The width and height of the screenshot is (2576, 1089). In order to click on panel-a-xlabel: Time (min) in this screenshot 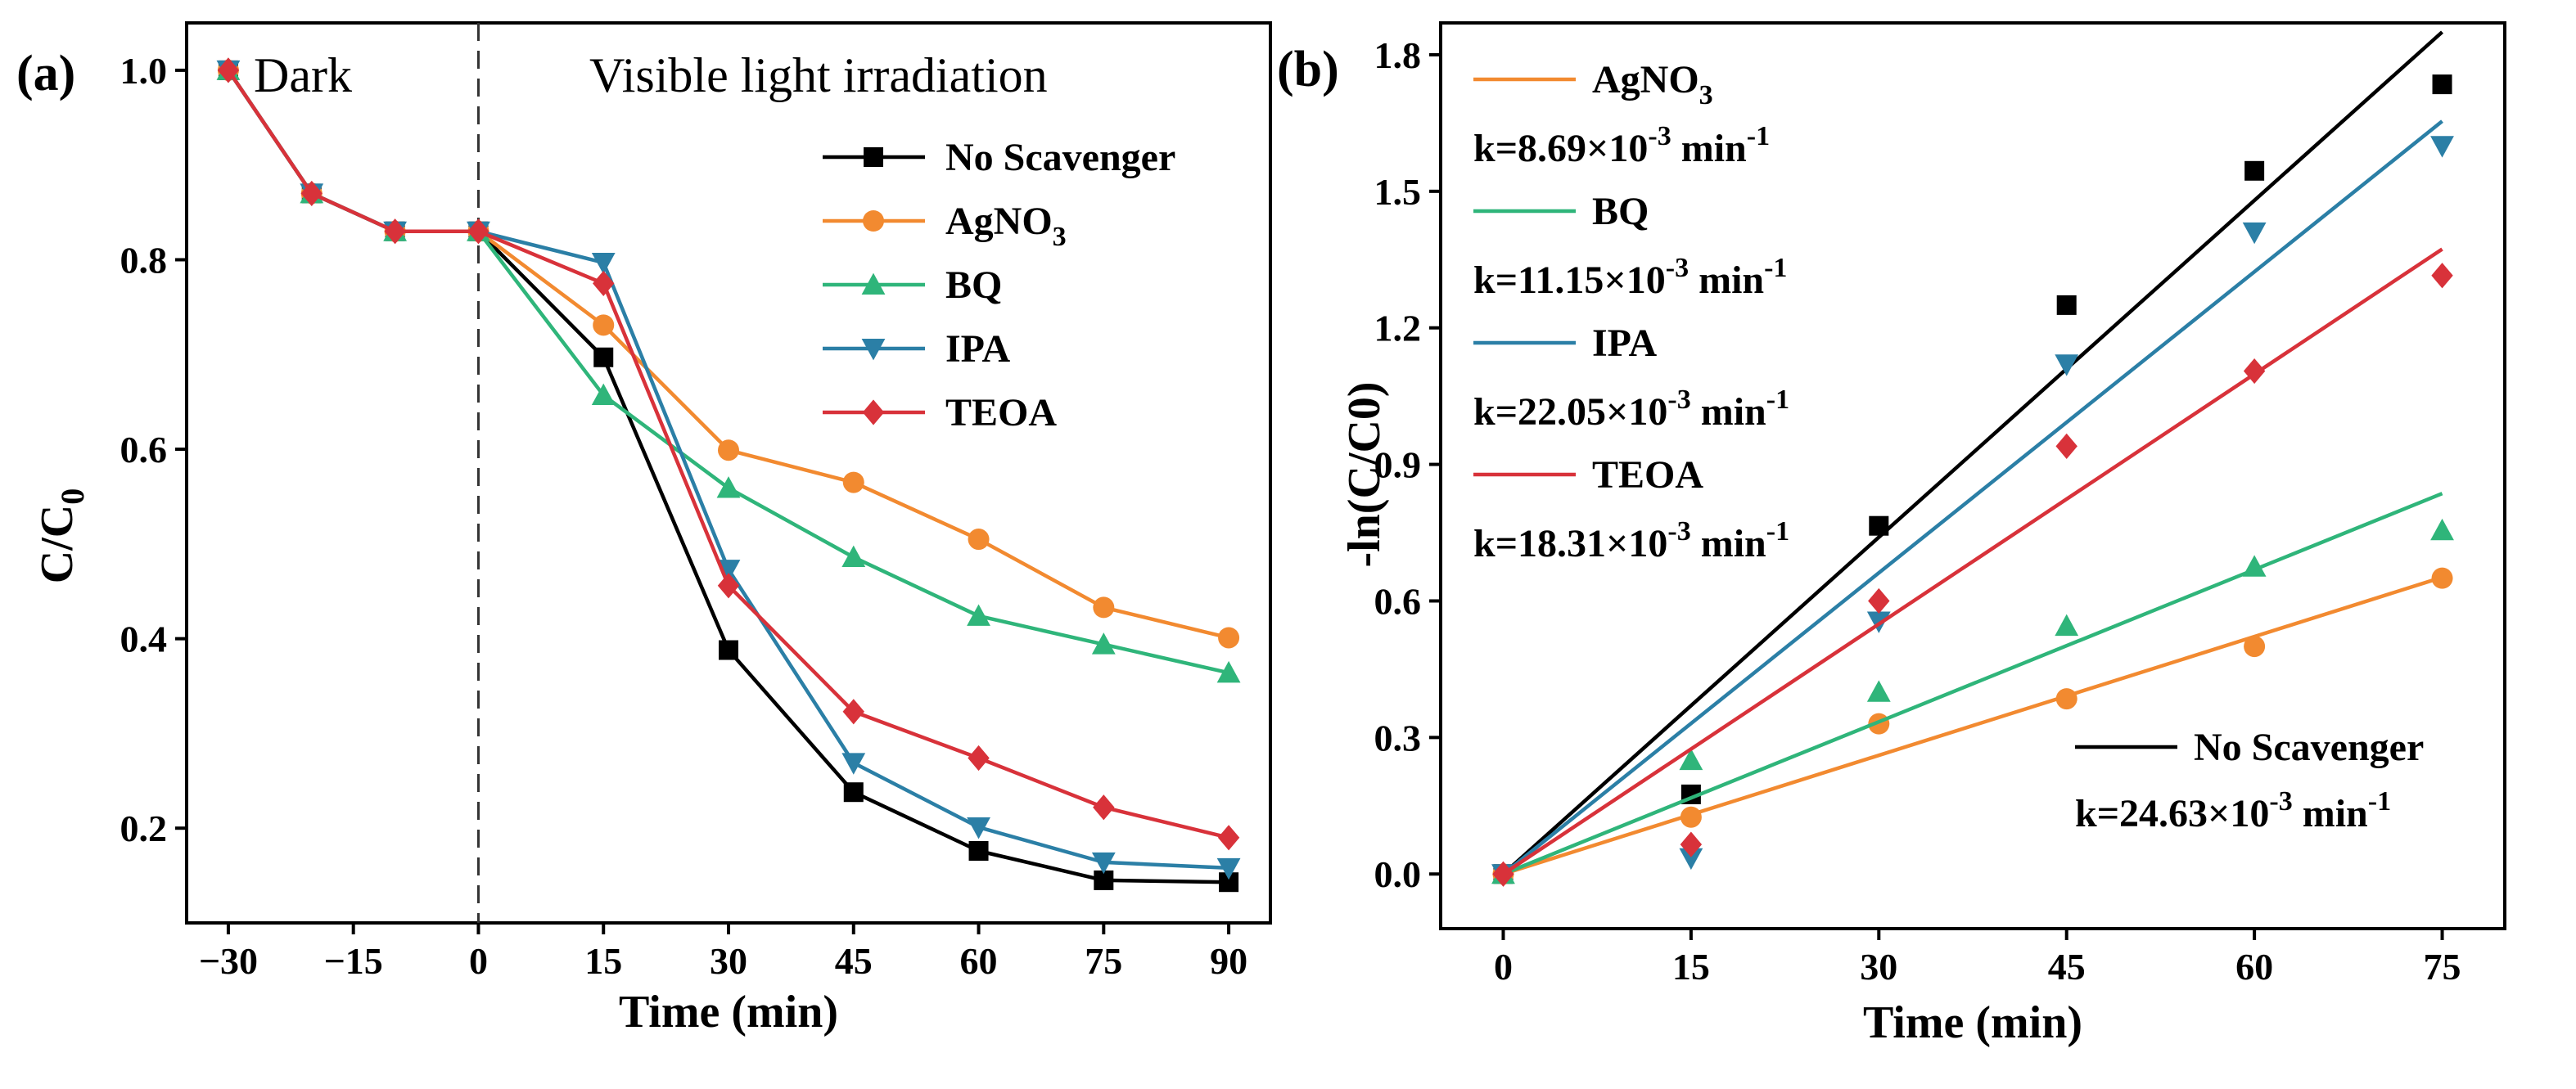, I will do `click(728, 1012)`.